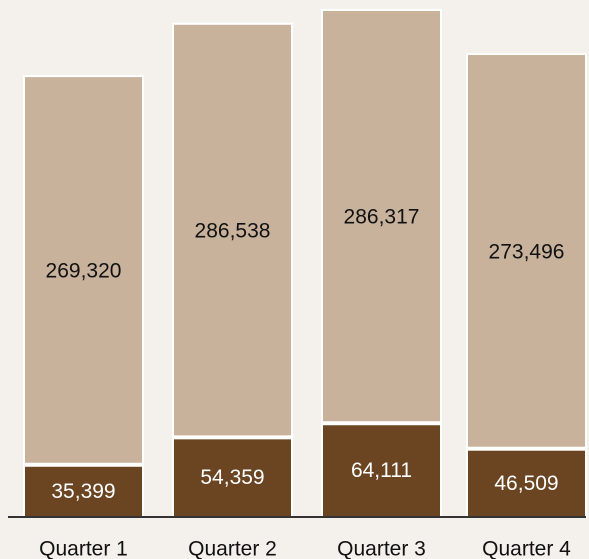 This screenshot has width=589, height=559. I want to click on data-label-bottom-4: 46,509, so click(526, 483).